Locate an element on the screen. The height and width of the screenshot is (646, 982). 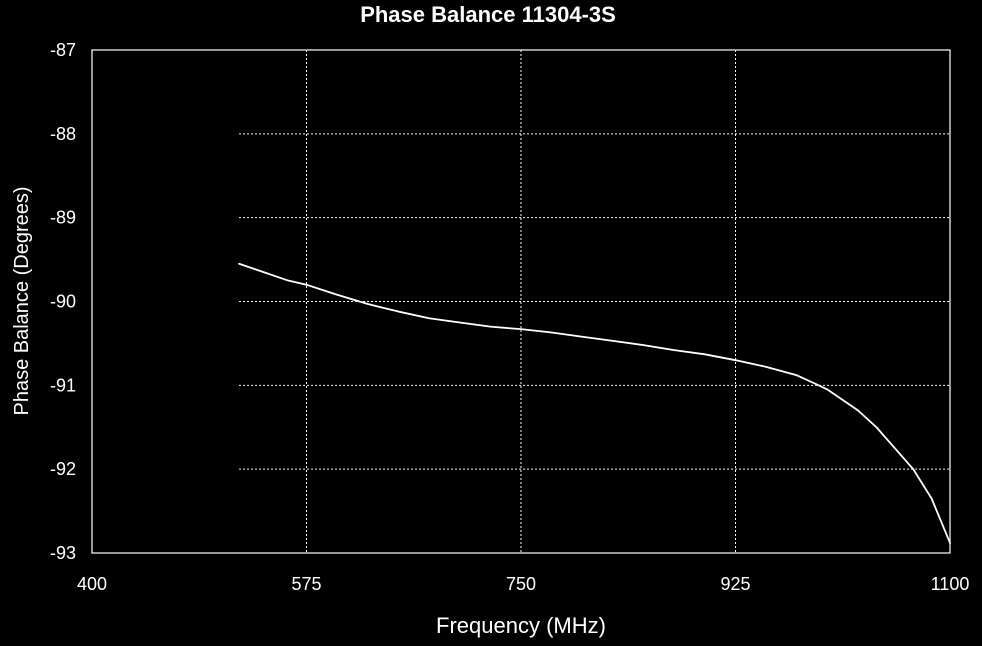
x-tick-label: 575 is located at coordinates (306, 584).